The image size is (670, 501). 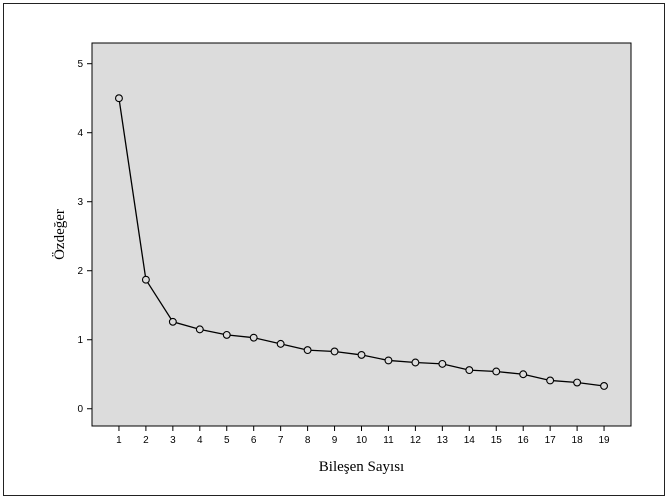 What do you see at coordinates (80, 409) in the screenshot?
I see `y-tick-label: 0` at bounding box center [80, 409].